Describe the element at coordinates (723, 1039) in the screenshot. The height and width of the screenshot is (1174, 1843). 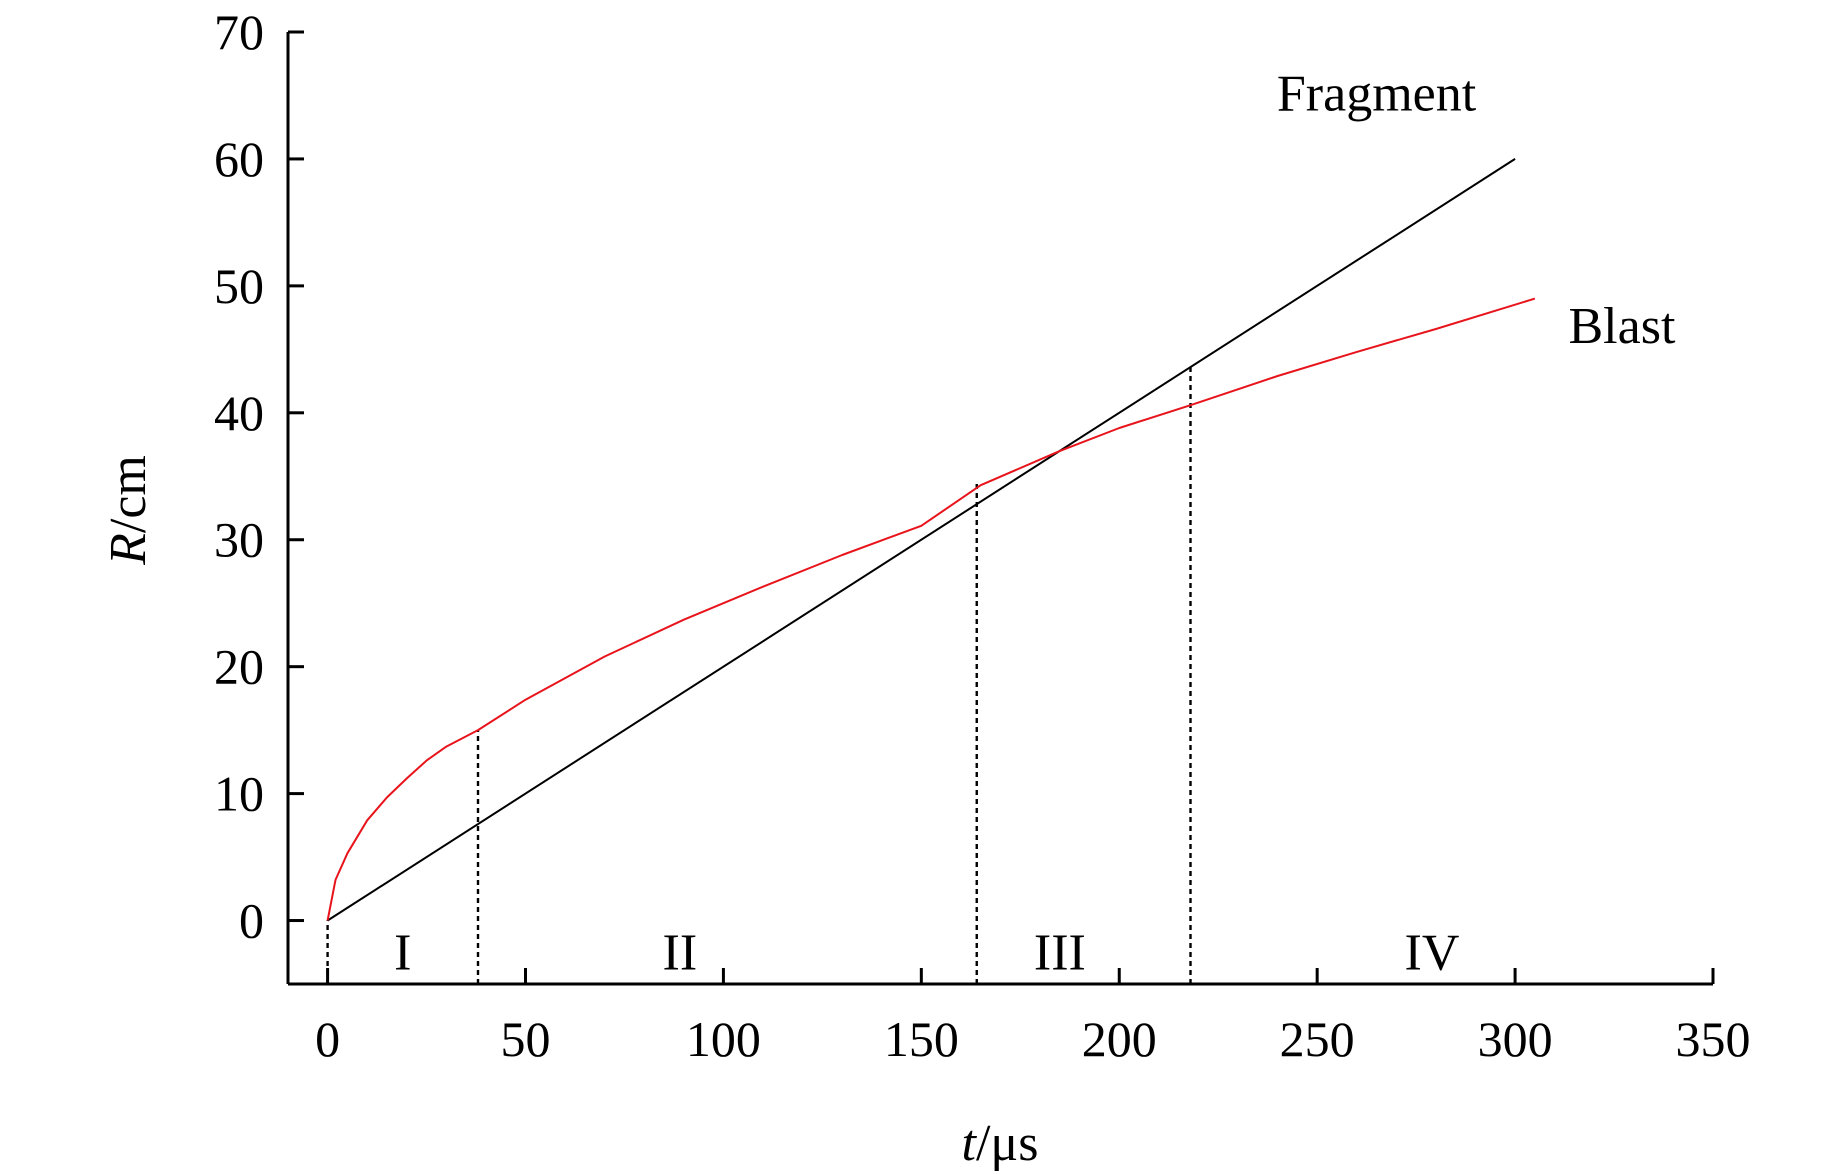
I see `x-tick-label: 100` at that location.